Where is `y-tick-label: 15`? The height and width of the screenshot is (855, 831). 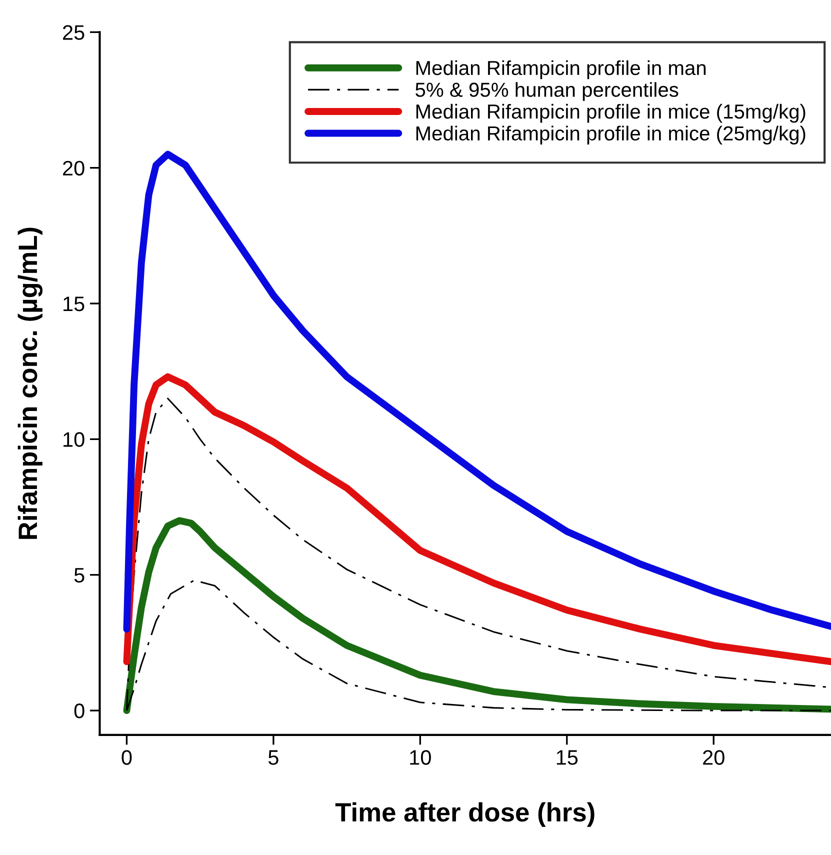
y-tick-label: 15 is located at coordinates (74, 304).